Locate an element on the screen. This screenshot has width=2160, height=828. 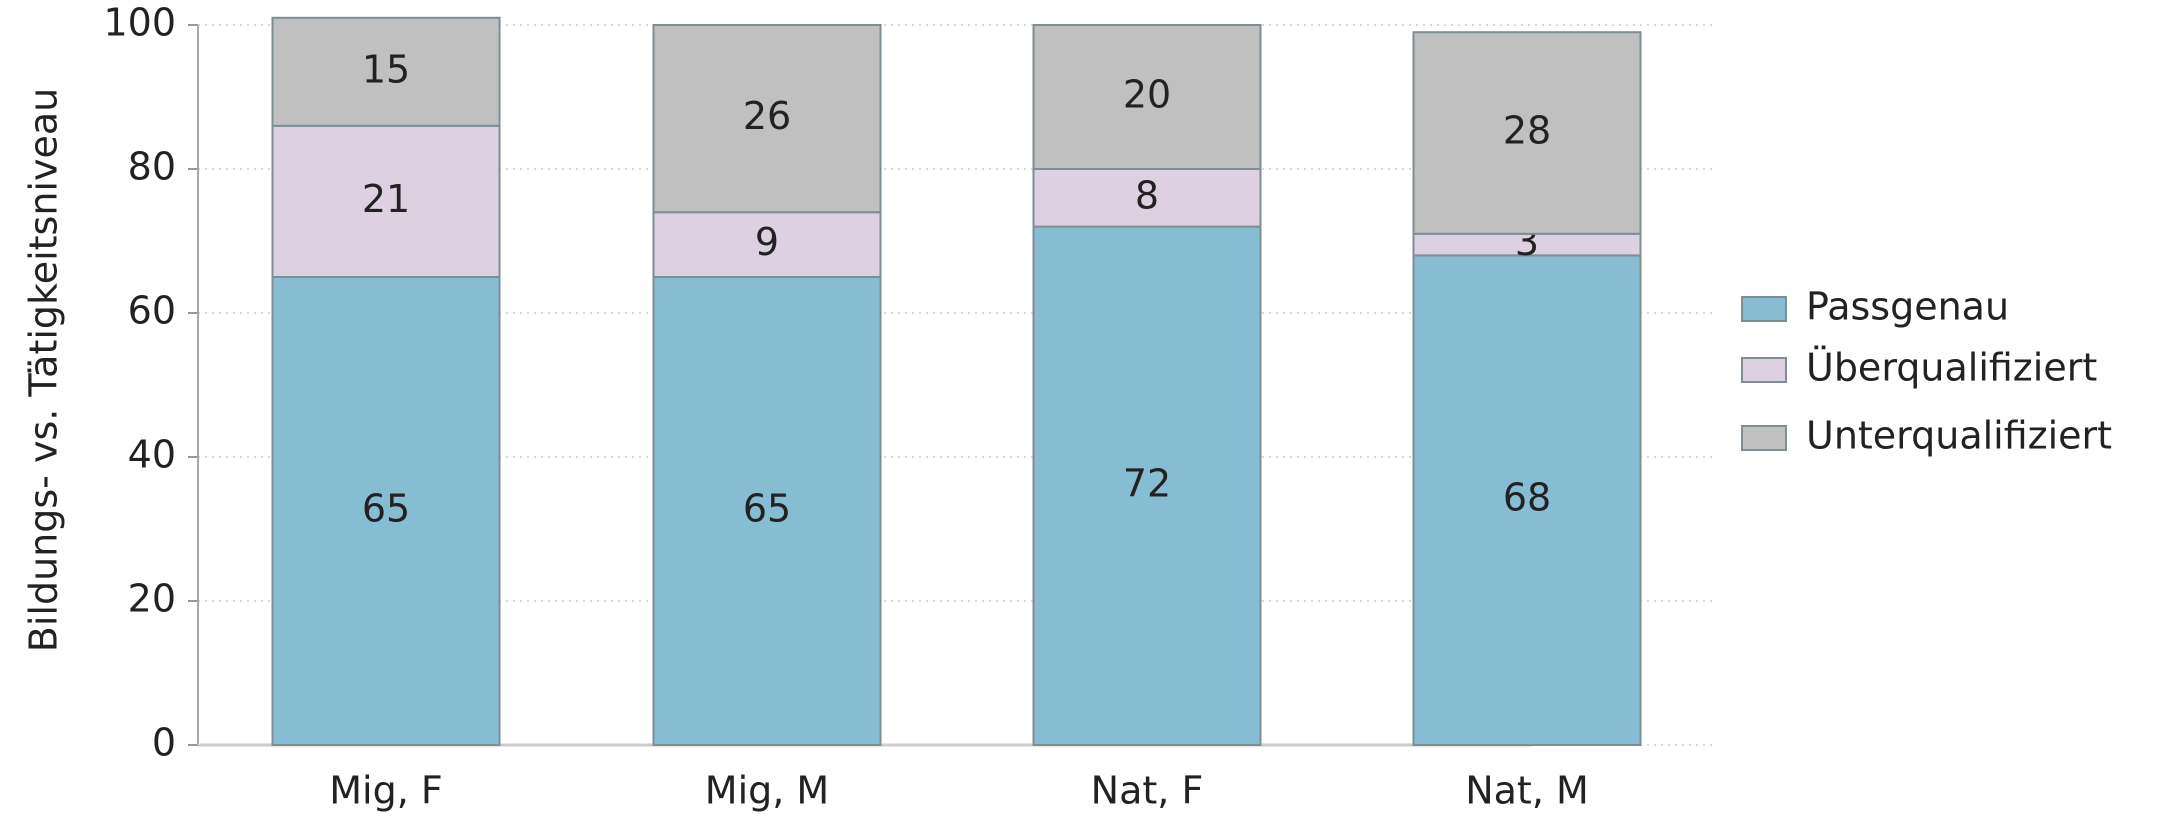
legend-label: Überqualifiziert is located at coordinates (1951, 368).